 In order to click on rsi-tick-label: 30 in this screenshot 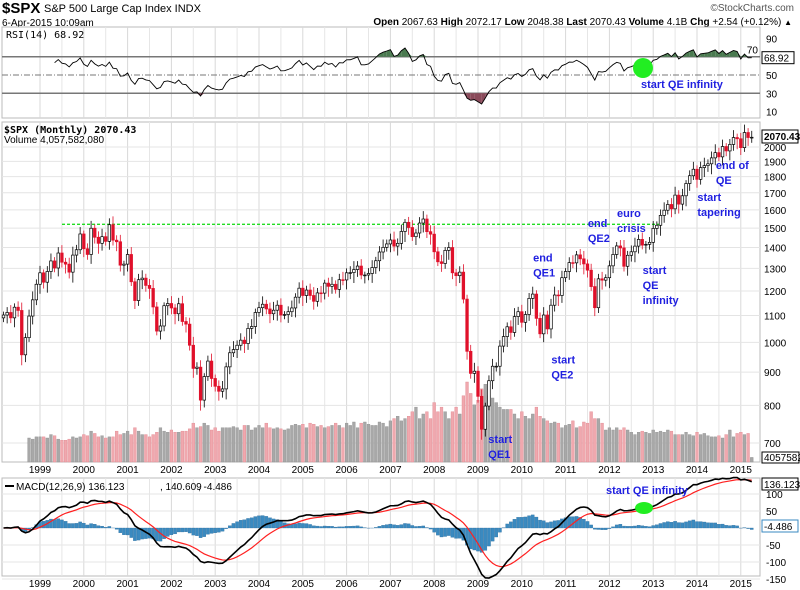, I will do `click(772, 94)`.